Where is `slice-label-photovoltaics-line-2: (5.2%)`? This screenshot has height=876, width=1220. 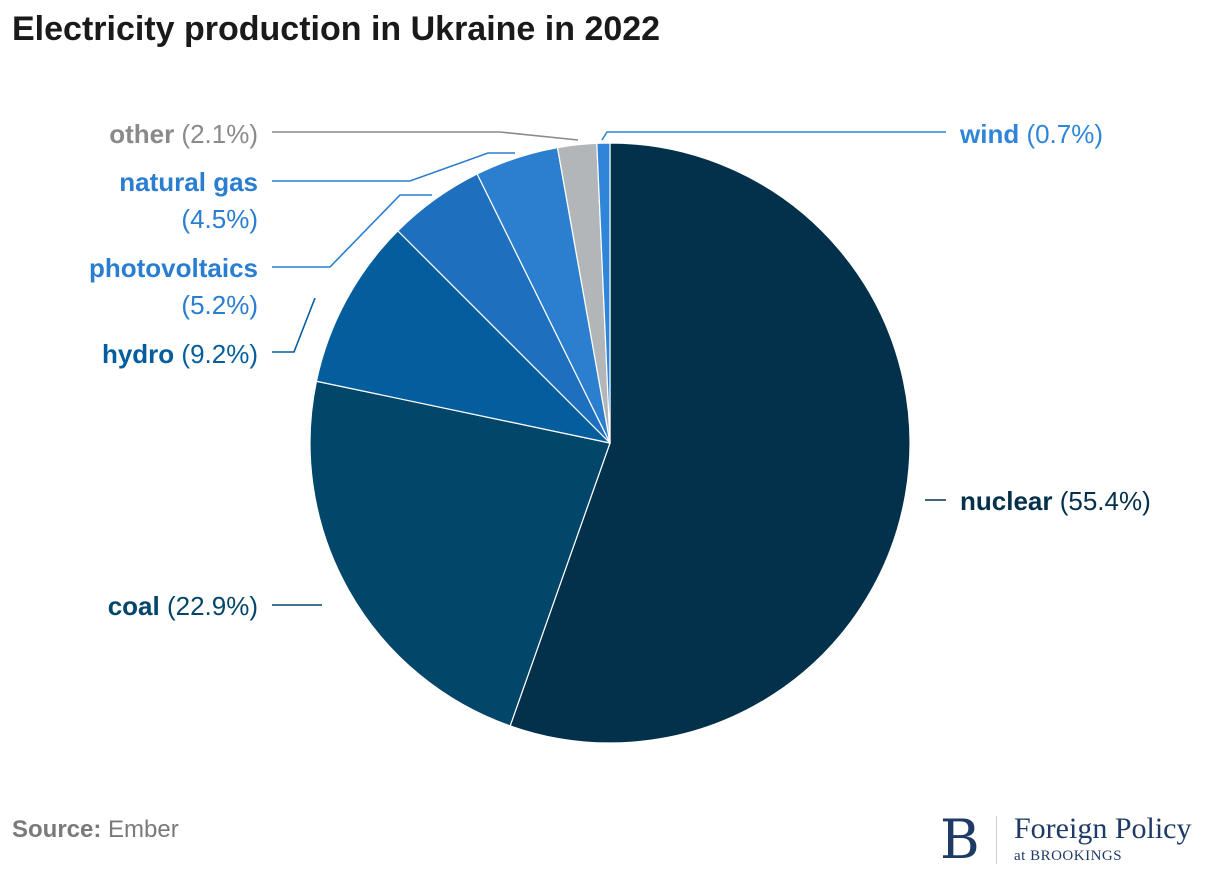
slice-label-photovoltaics-line-2: (5.2%) is located at coordinates (219, 305).